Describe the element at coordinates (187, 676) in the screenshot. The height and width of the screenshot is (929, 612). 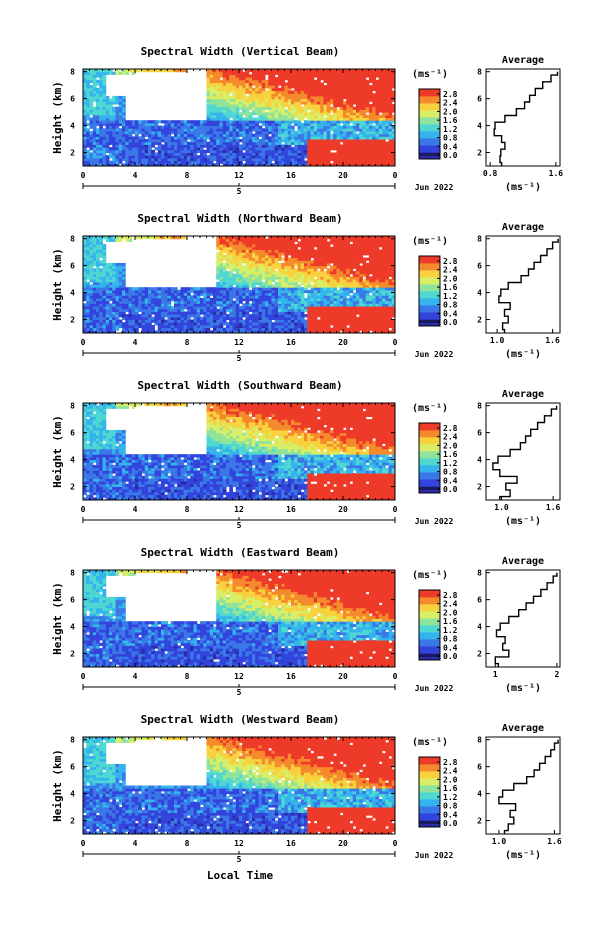
I see `x-tick-label: 8` at that location.